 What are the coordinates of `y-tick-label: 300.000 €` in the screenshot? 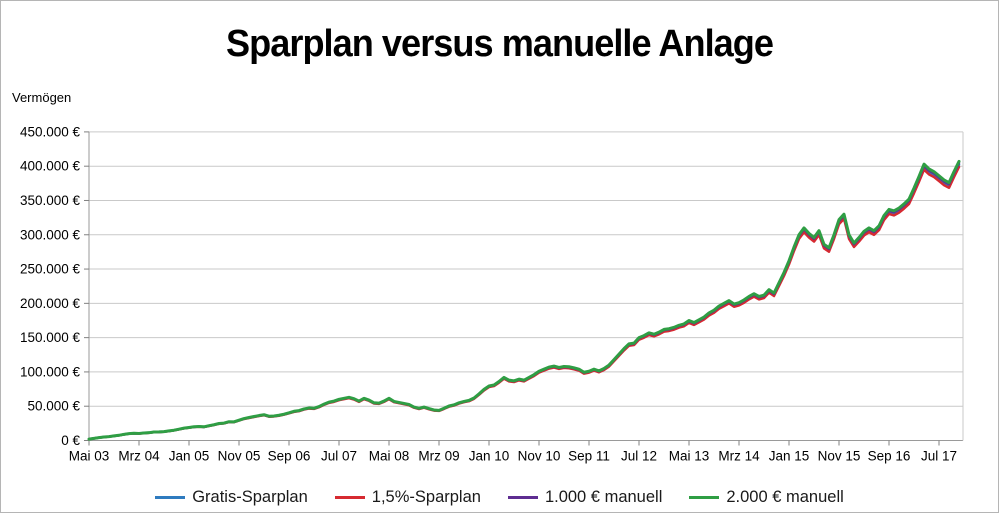 It's located at (50, 234).